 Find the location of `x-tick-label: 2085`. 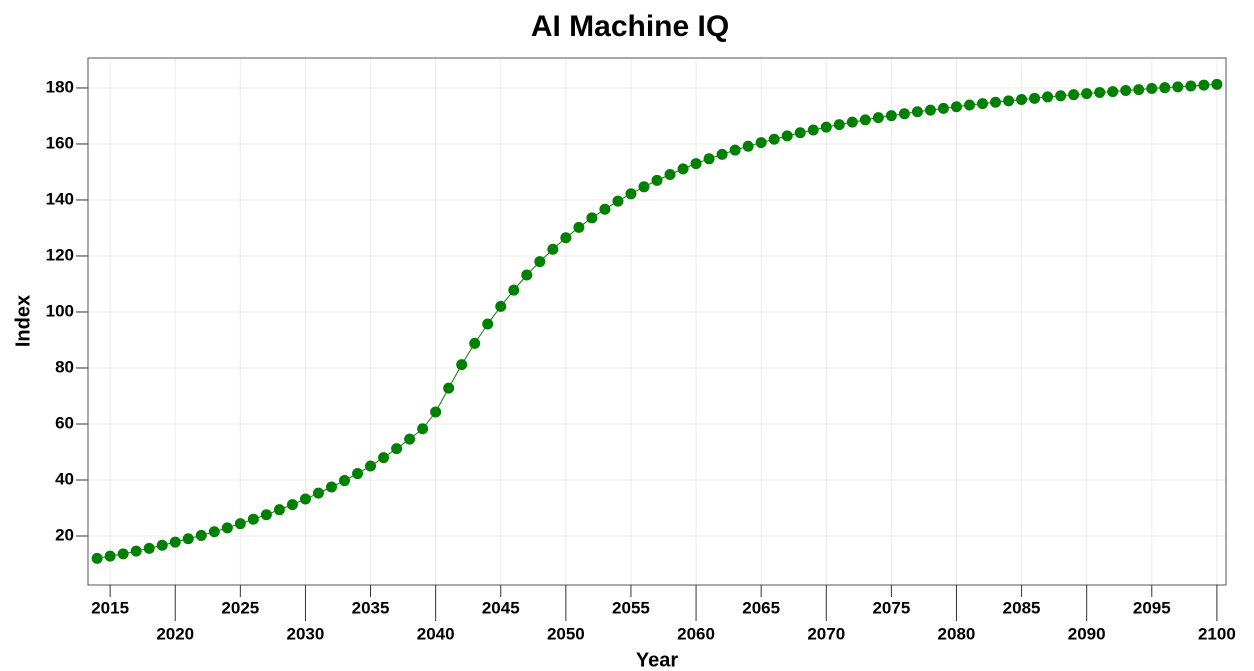

x-tick-label: 2085 is located at coordinates (1022, 607).